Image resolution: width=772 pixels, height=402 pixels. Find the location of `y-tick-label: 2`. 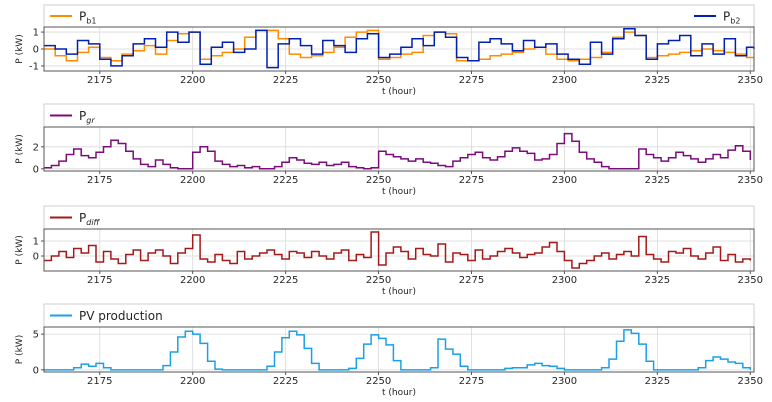

y-tick-label: 2 is located at coordinates (36, 147).